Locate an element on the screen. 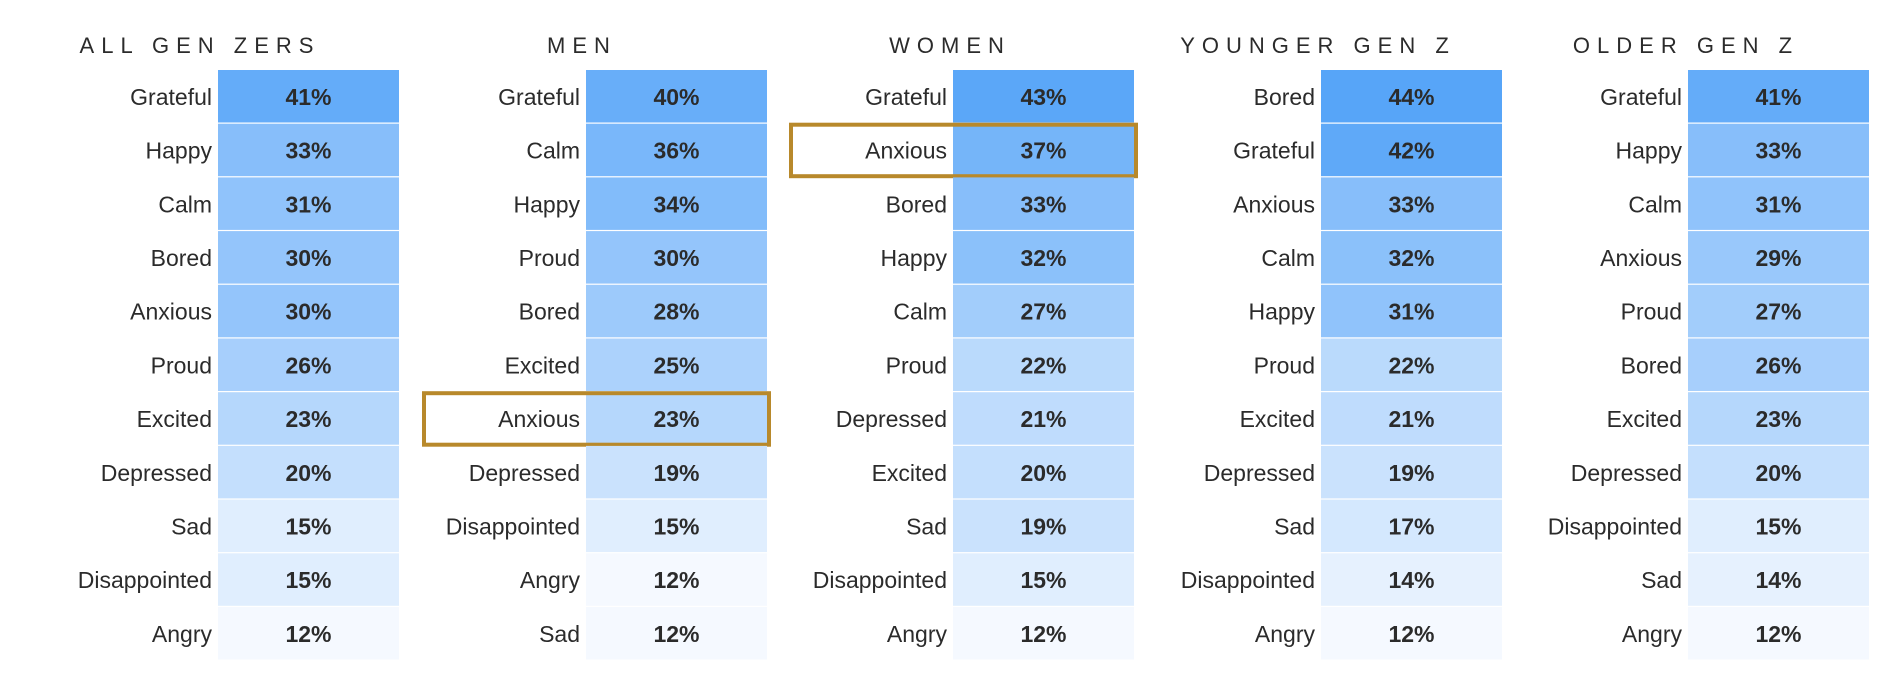 The height and width of the screenshot is (673, 1897). cell-value-label: 44% is located at coordinates (1411, 97).